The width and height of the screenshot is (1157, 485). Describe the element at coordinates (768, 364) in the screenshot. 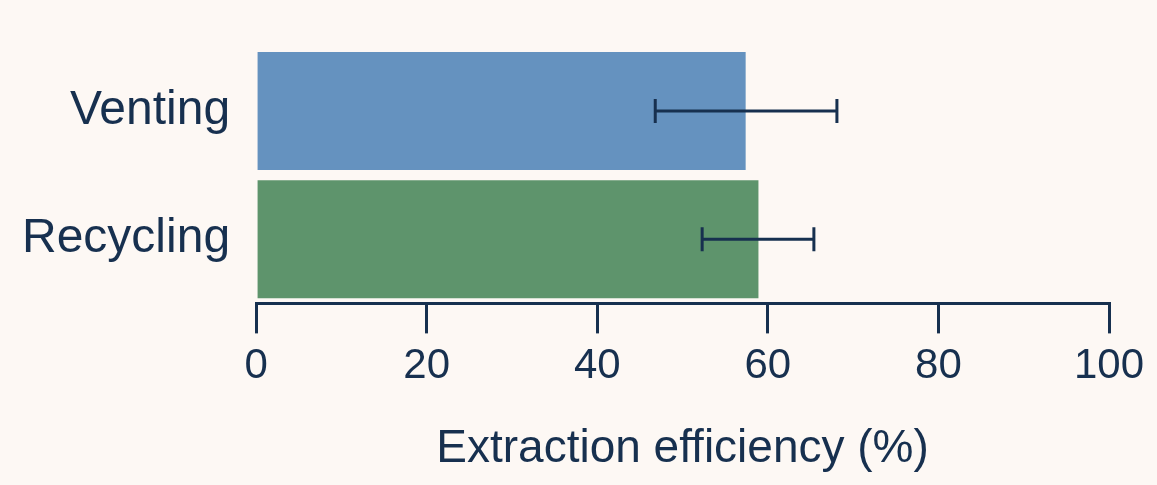

I see `x-tick-label: 60` at that location.